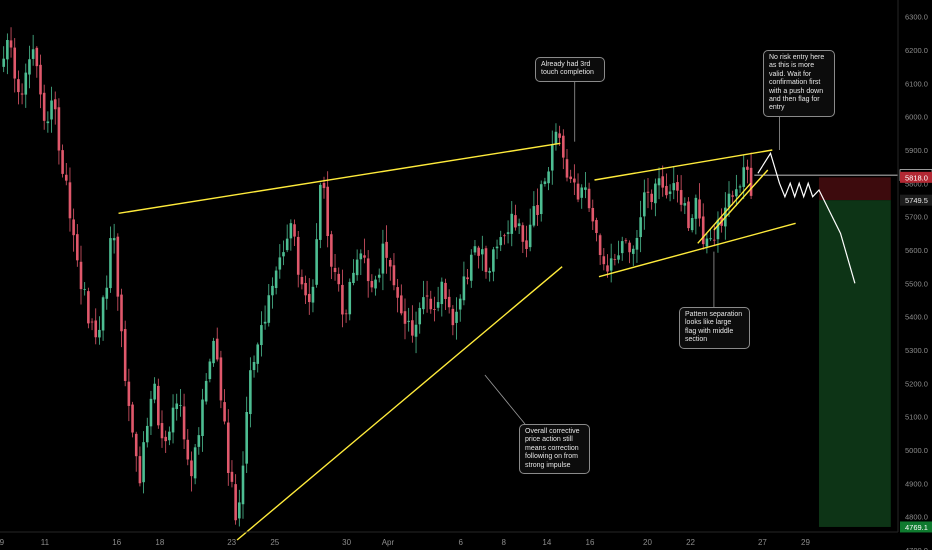 The image size is (932, 550). I want to click on price-label-box, so click(916, 200).